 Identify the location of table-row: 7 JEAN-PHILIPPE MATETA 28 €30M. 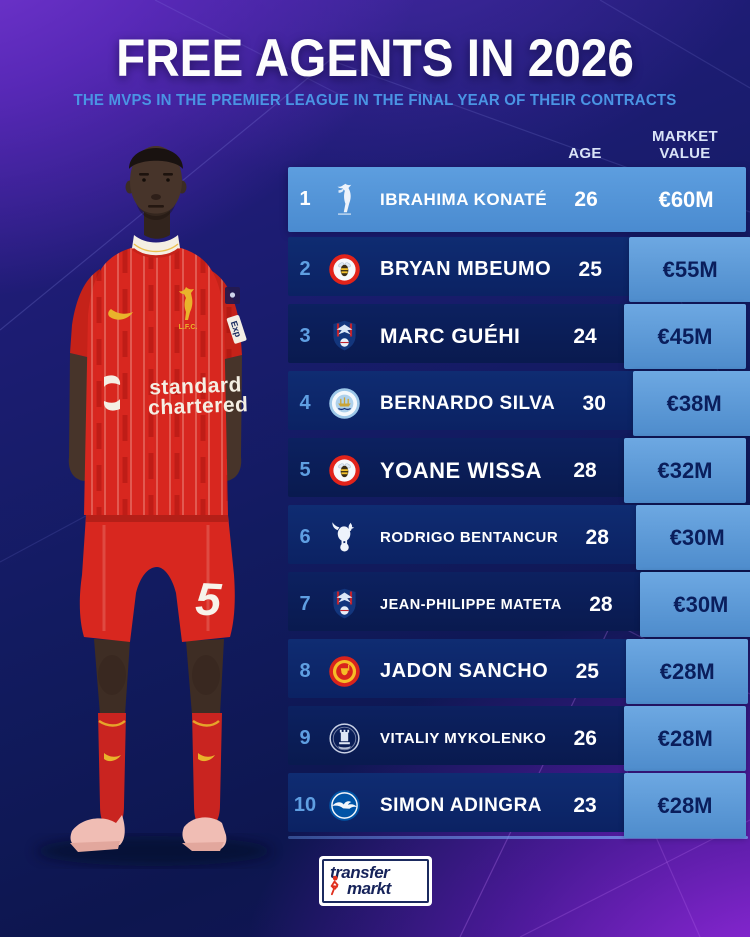
(519, 604).